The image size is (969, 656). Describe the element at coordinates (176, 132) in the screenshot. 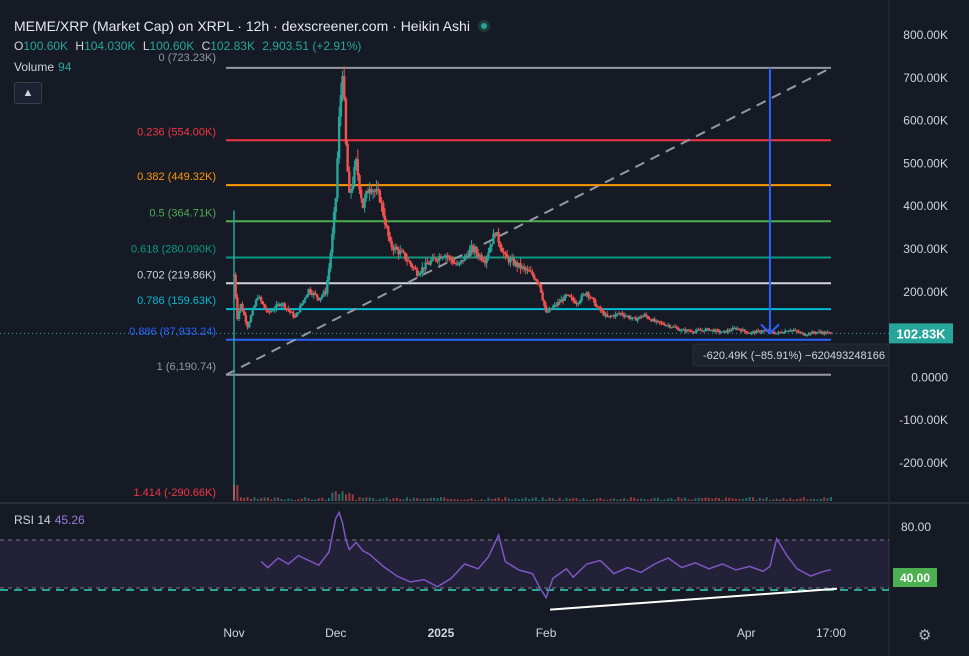

I see `fib-level-label: 0.236 (554.00K)` at that location.